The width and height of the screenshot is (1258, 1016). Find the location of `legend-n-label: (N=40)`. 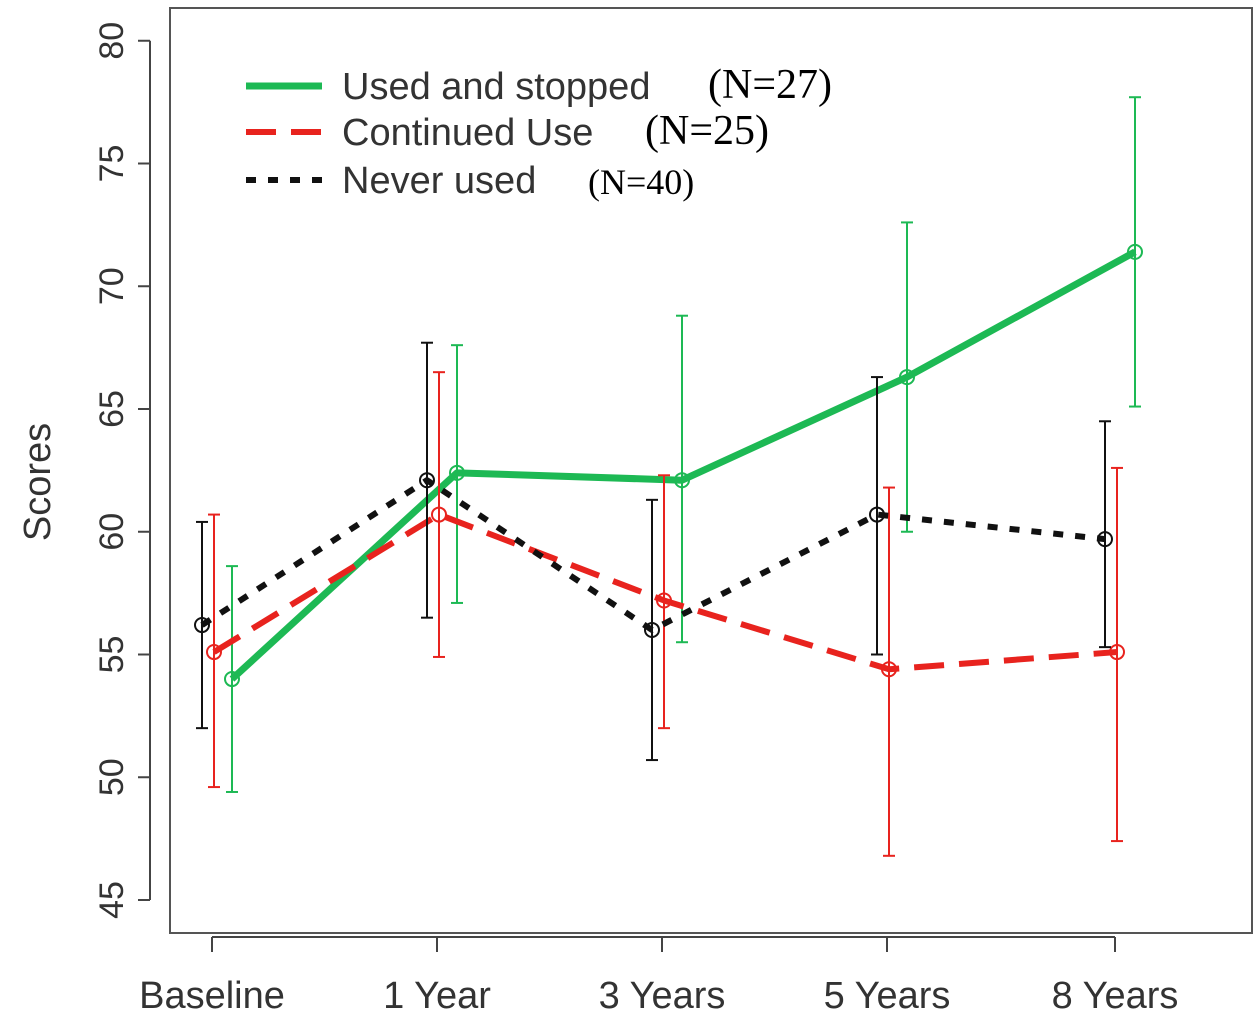

legend-n-label: (N=40) is located at coordinates (641, 182).